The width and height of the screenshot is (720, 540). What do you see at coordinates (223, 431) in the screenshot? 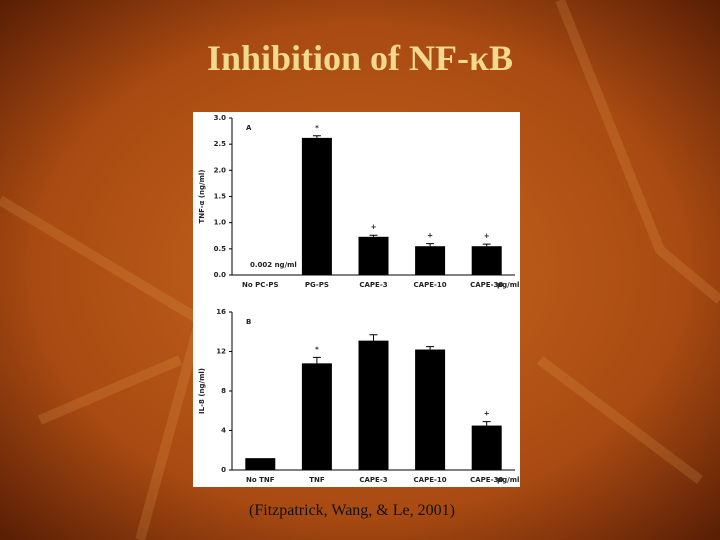
I see `y-tick-label: 4` at bounding box center [223, 431].